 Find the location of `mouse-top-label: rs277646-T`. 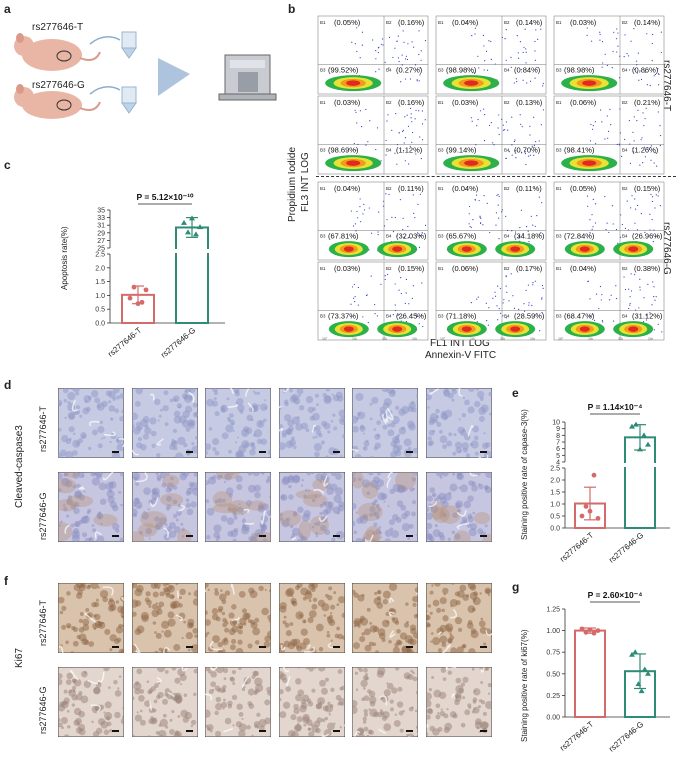

mouse-top-label: rs277646-T is located at coordinates (58, 27).